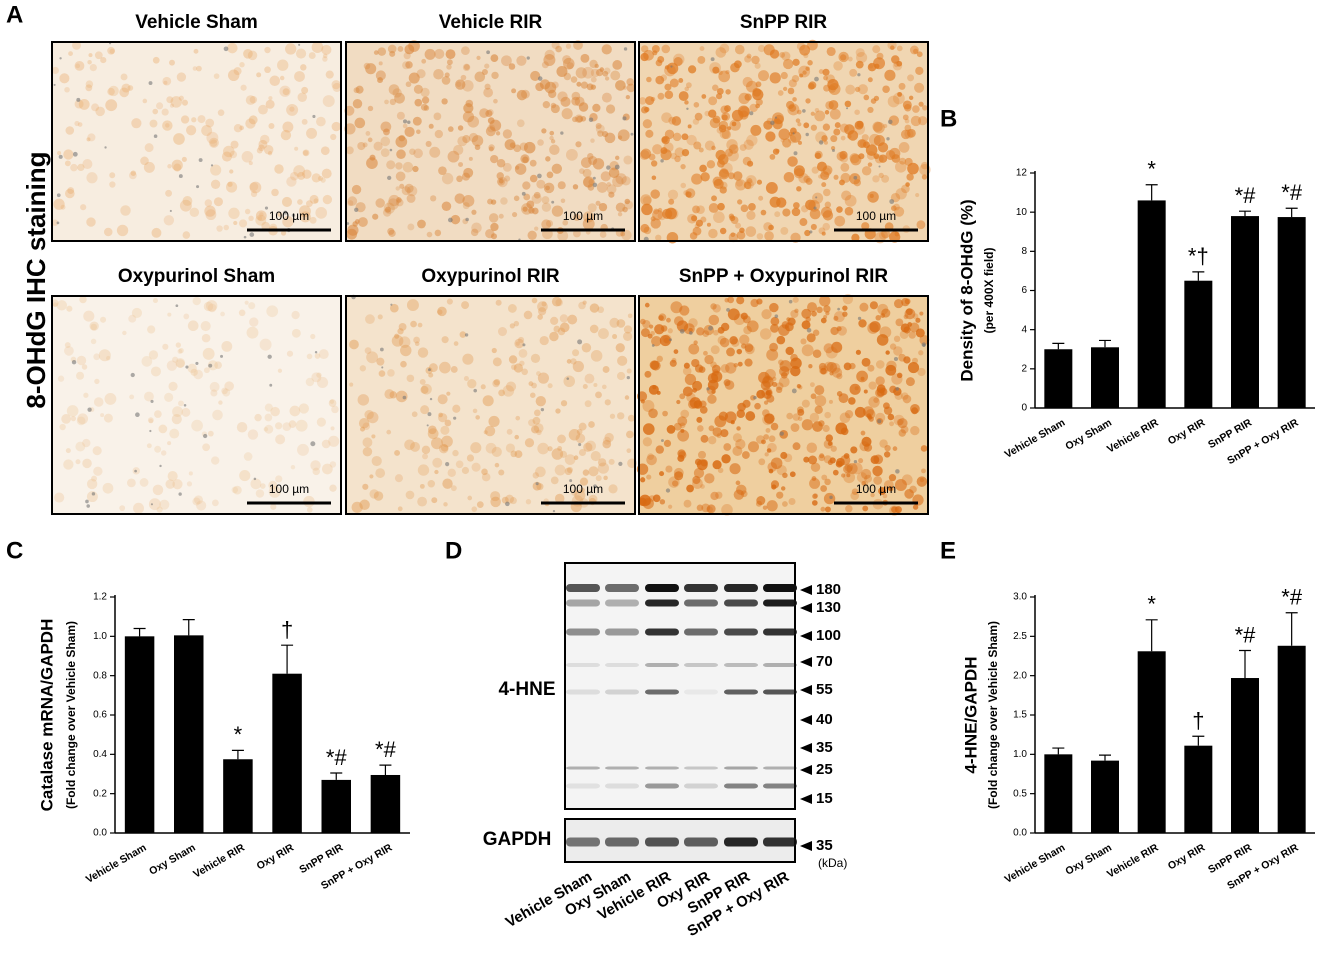 The width and height of the screenshot is (1325, 953). I want to click on y-tick-label: 0.4, so click(100, 754).